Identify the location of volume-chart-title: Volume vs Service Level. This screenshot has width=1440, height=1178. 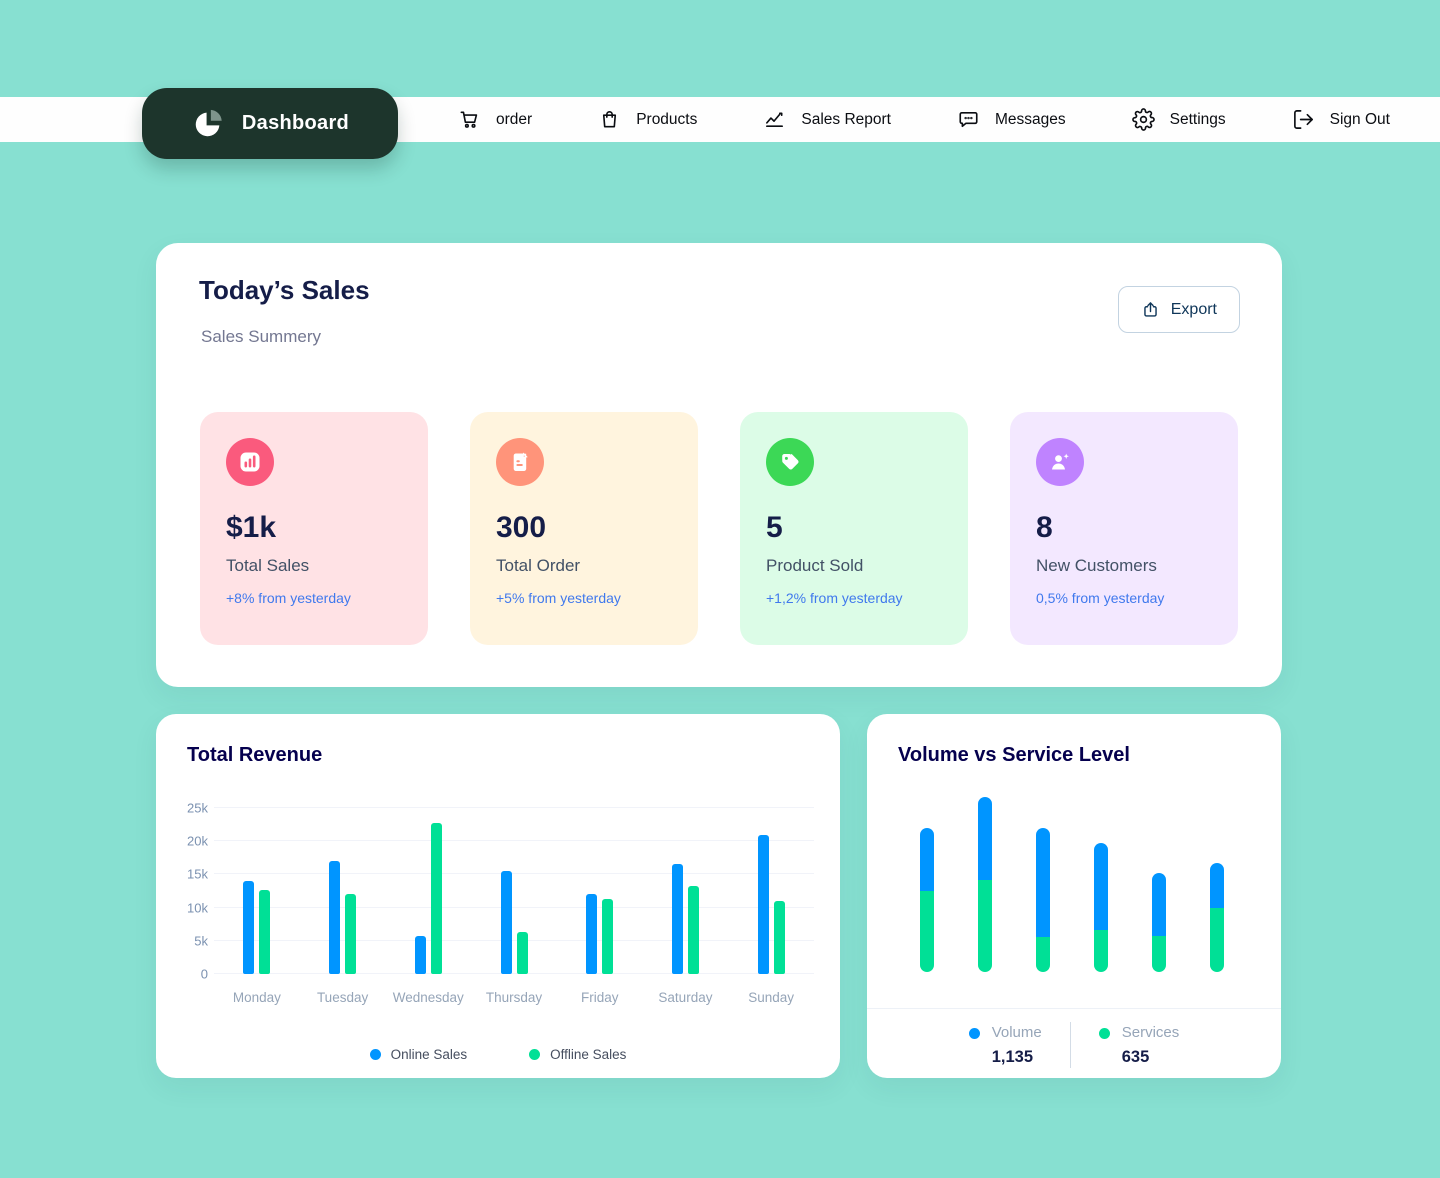
(1014, 755).